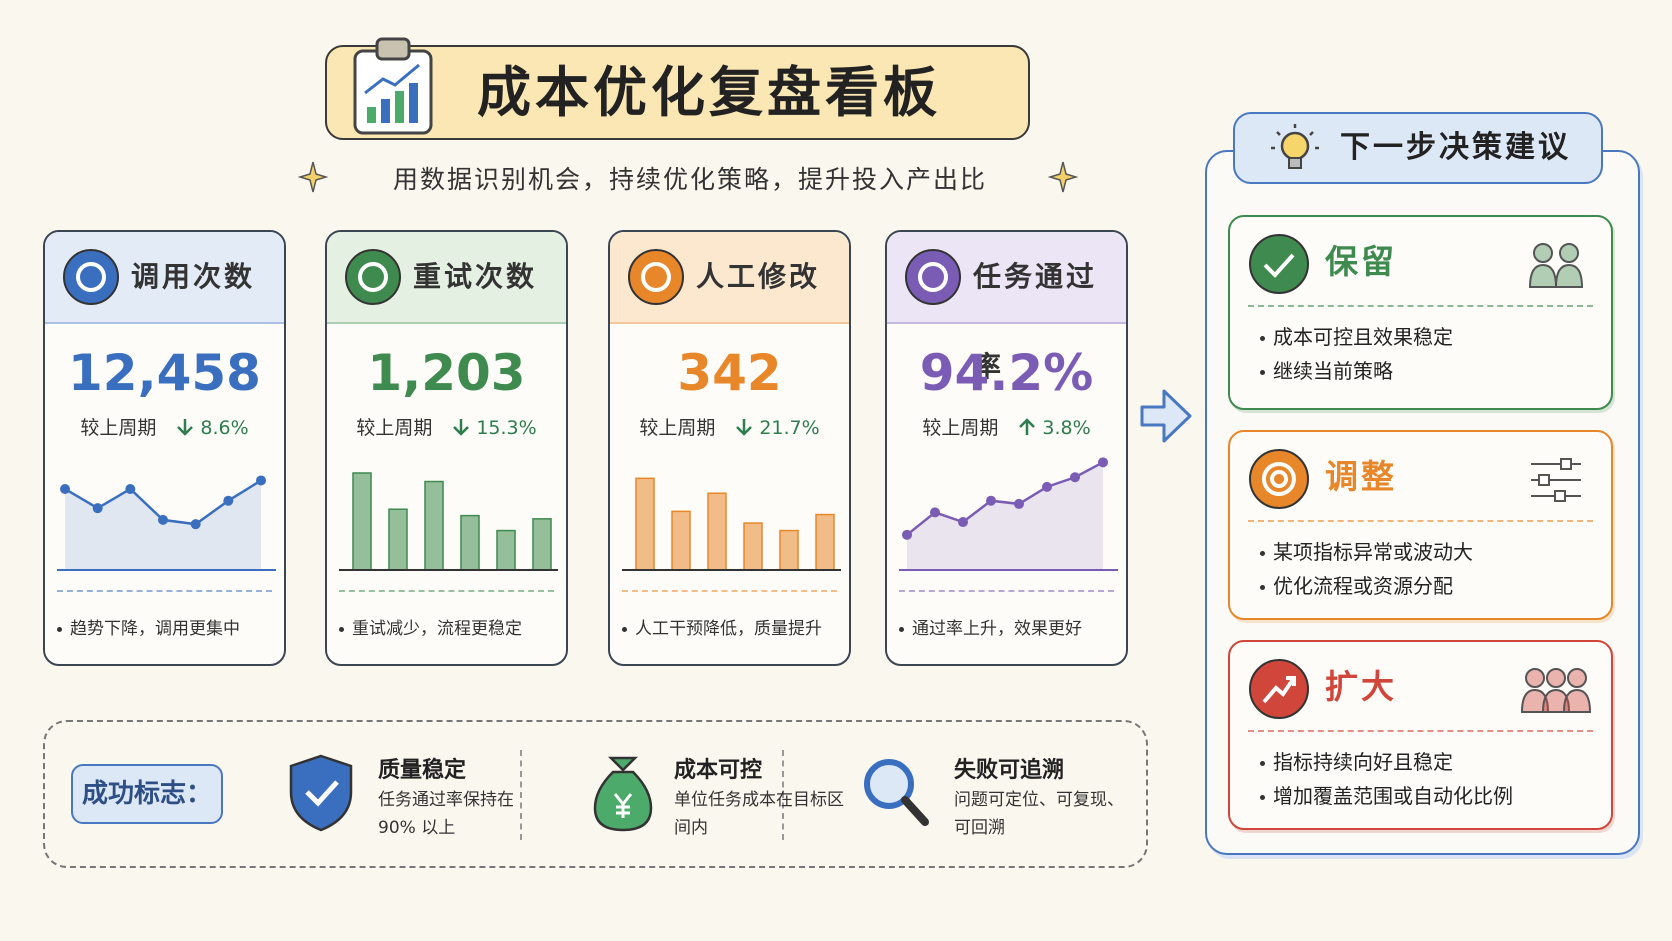 This screenshot has width=1672, height=941. What do you see at coordinates (1005, 516) in the screenshot?
I see `area` at bounding box center [1005, 516].